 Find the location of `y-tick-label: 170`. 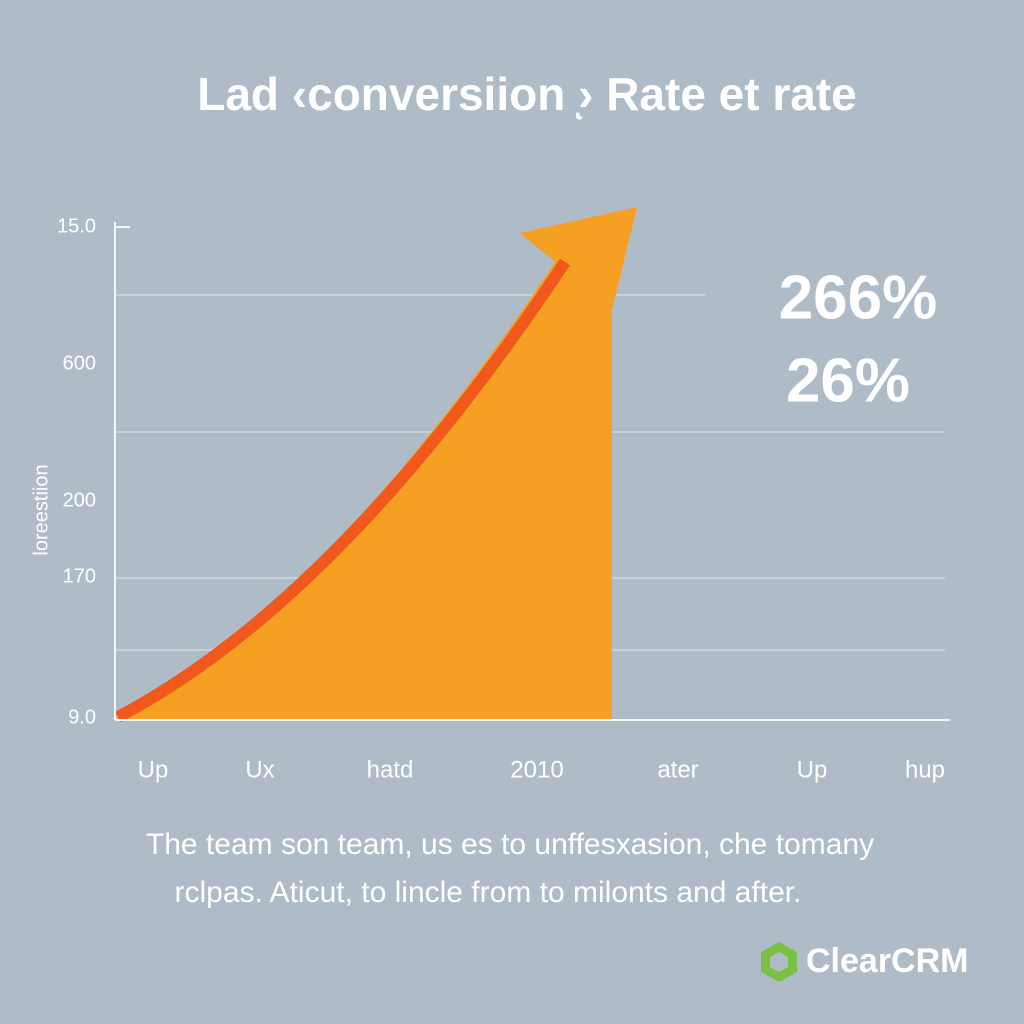

y-tick-label: 170 is located at coordinates (79, 576).